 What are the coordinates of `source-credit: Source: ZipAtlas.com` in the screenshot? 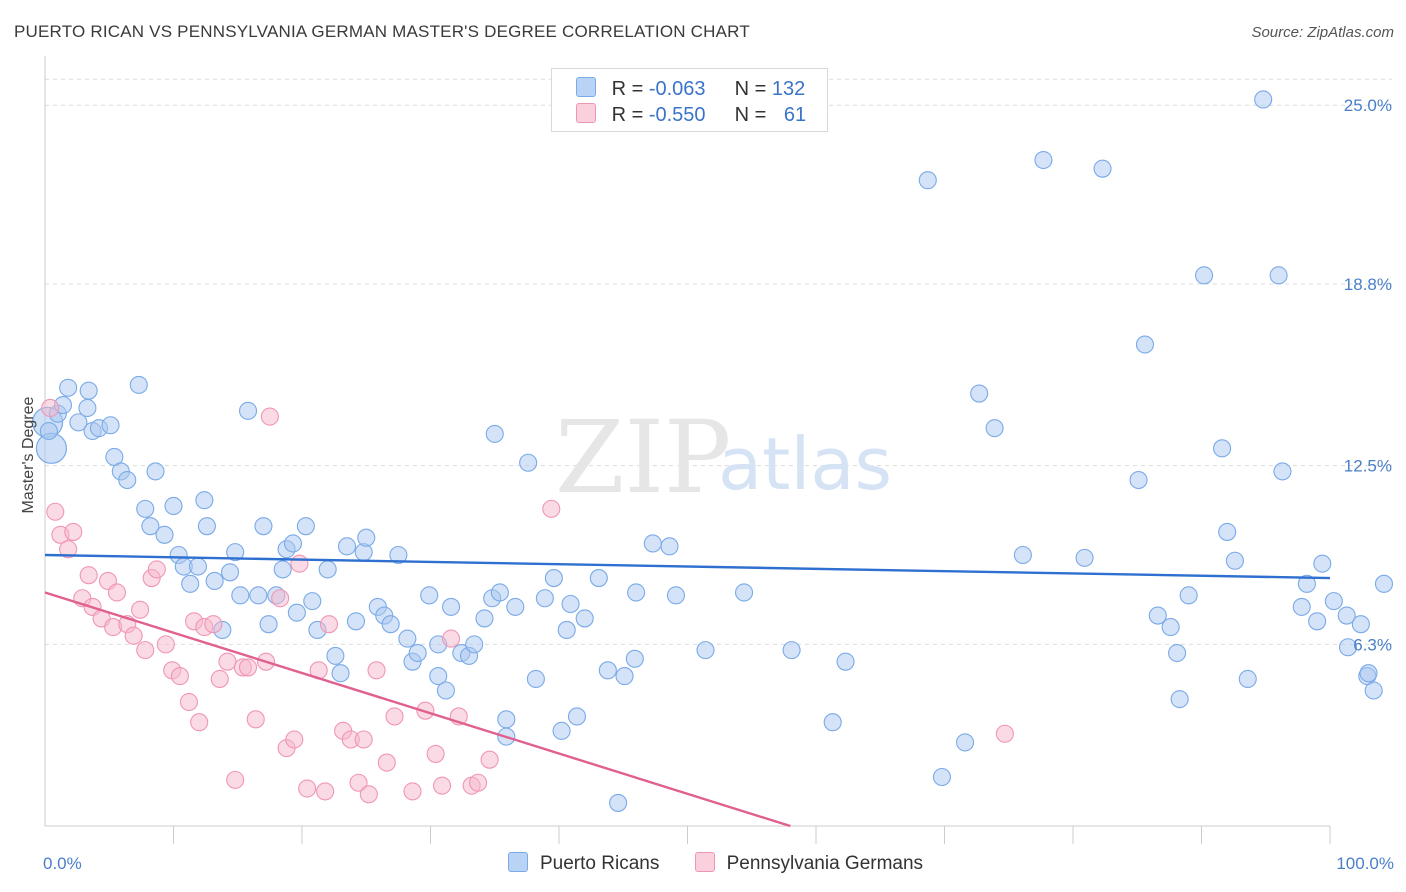 It's located at (1322, 32).